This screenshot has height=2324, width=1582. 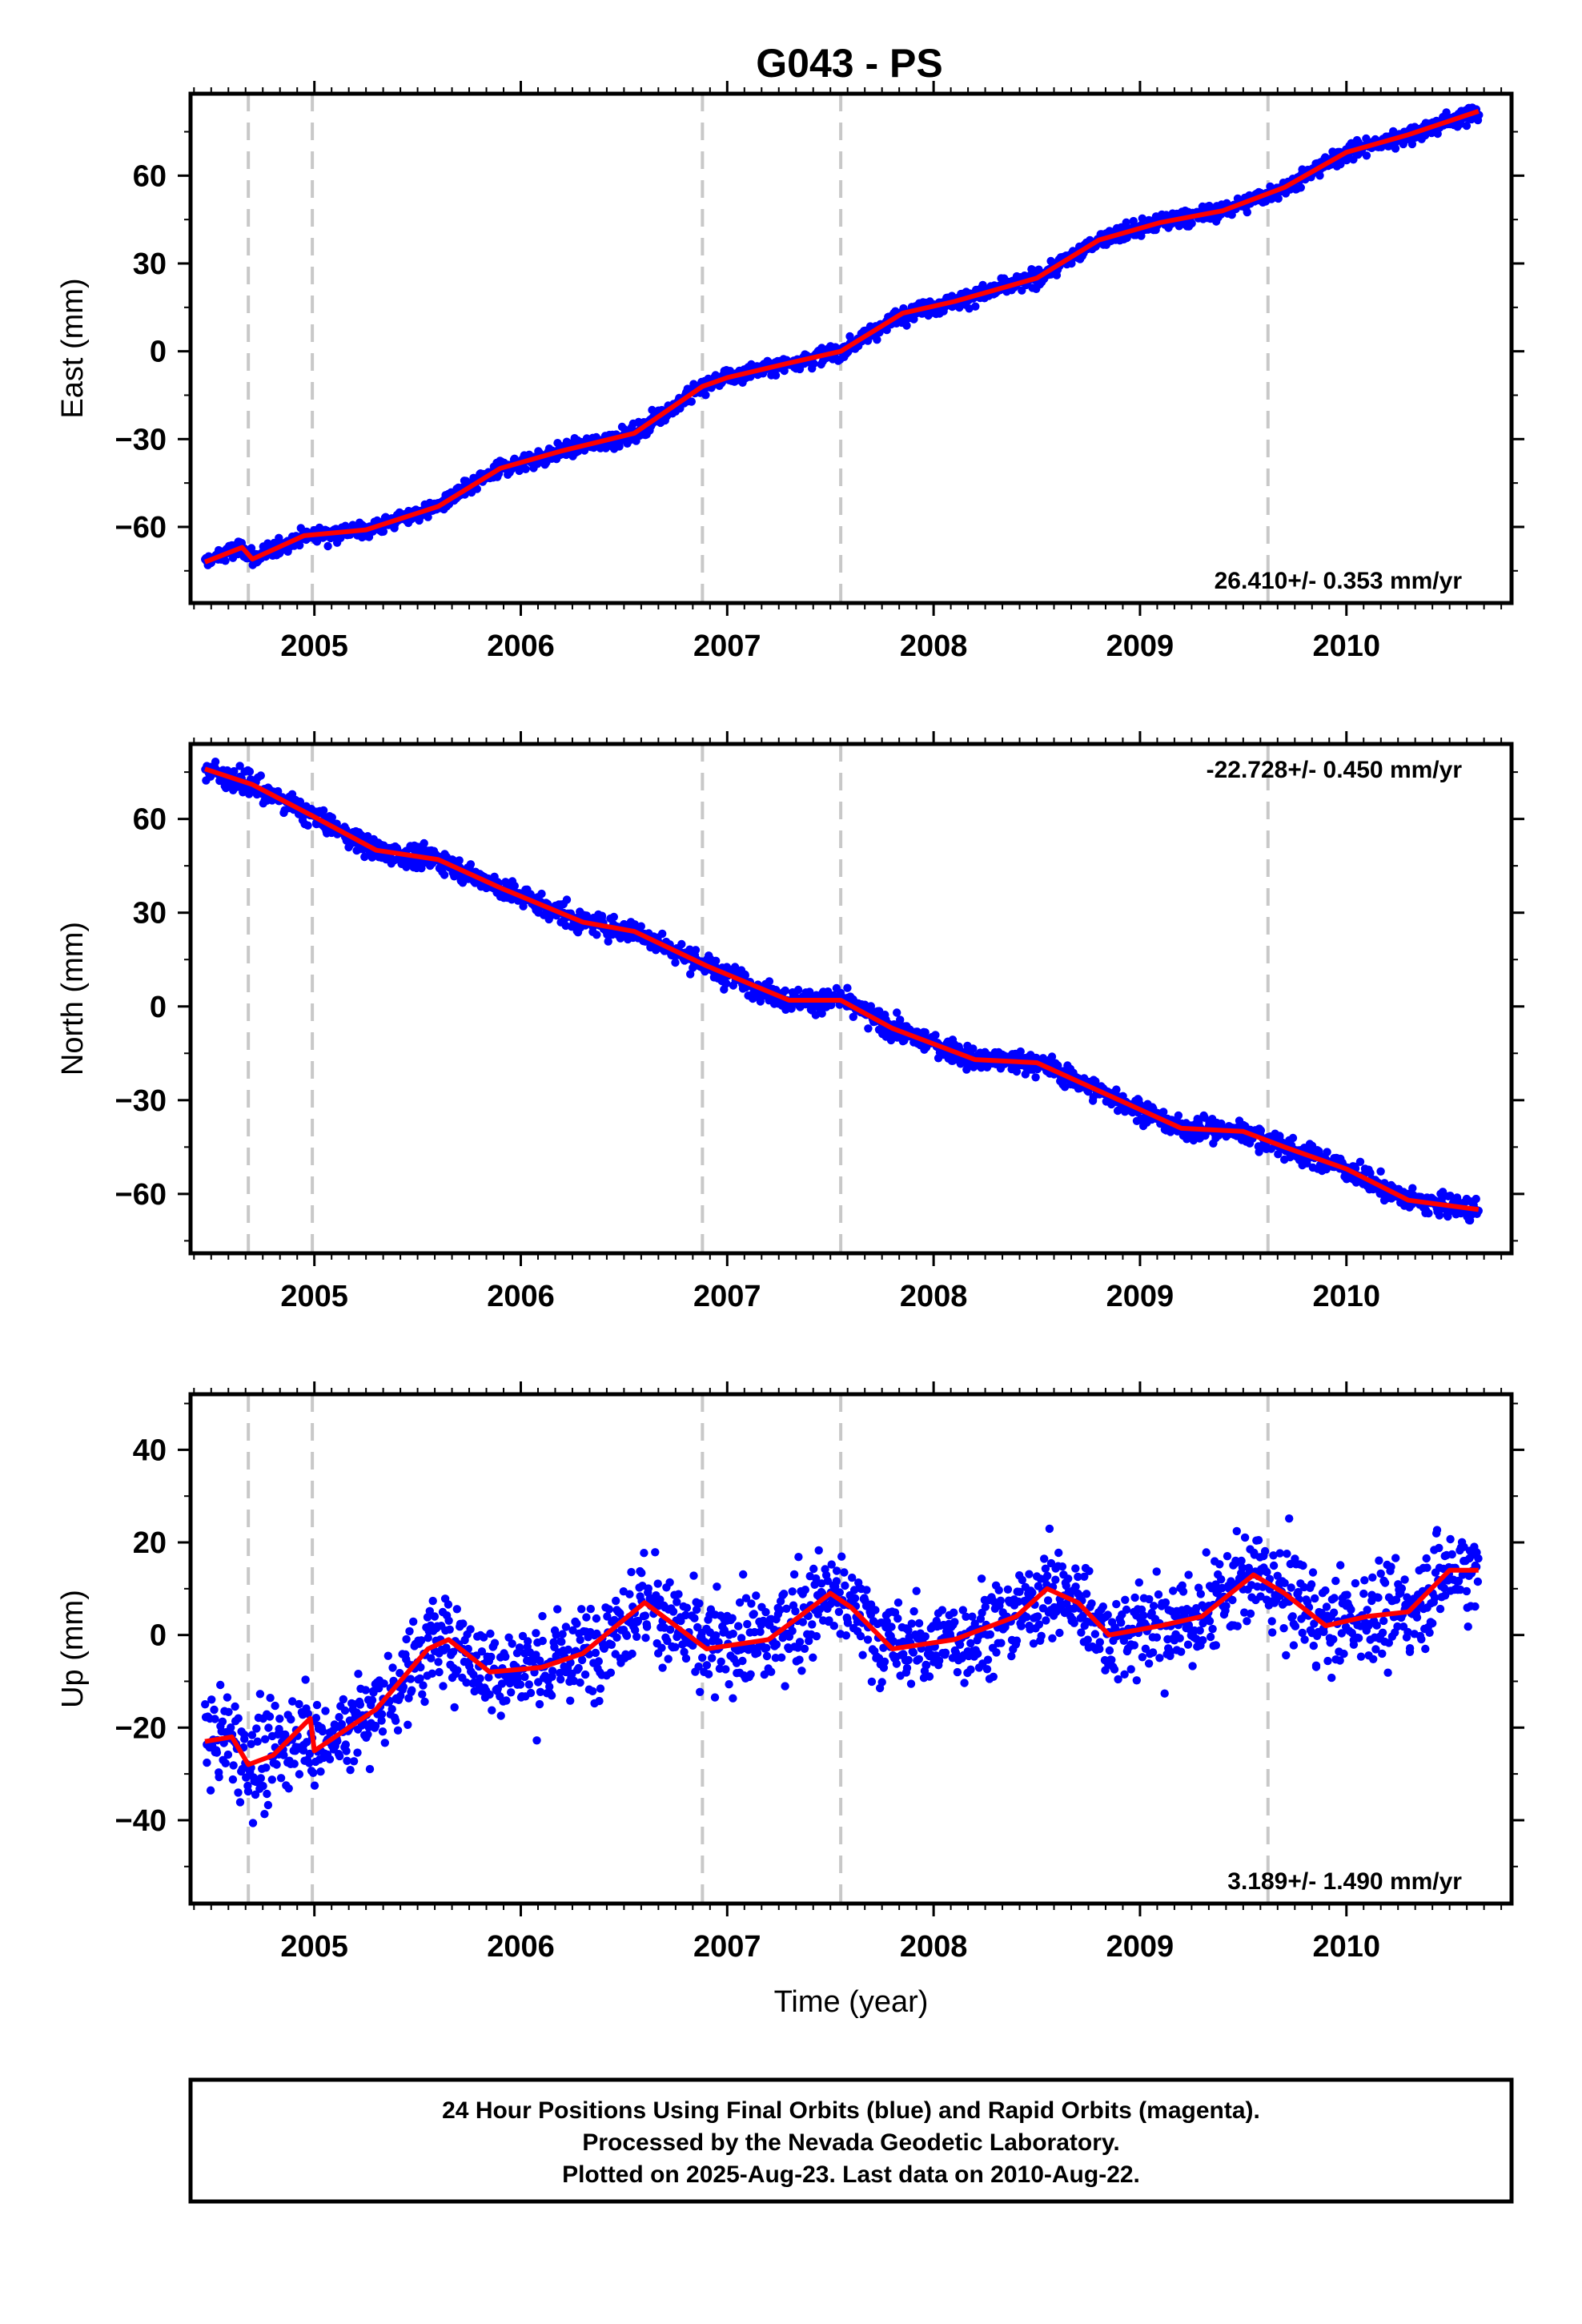 What do you see at coordinates (727, 1296) in the screenshot?
I see `x-tick-label: 2007` at bounding box center [727, 1296].